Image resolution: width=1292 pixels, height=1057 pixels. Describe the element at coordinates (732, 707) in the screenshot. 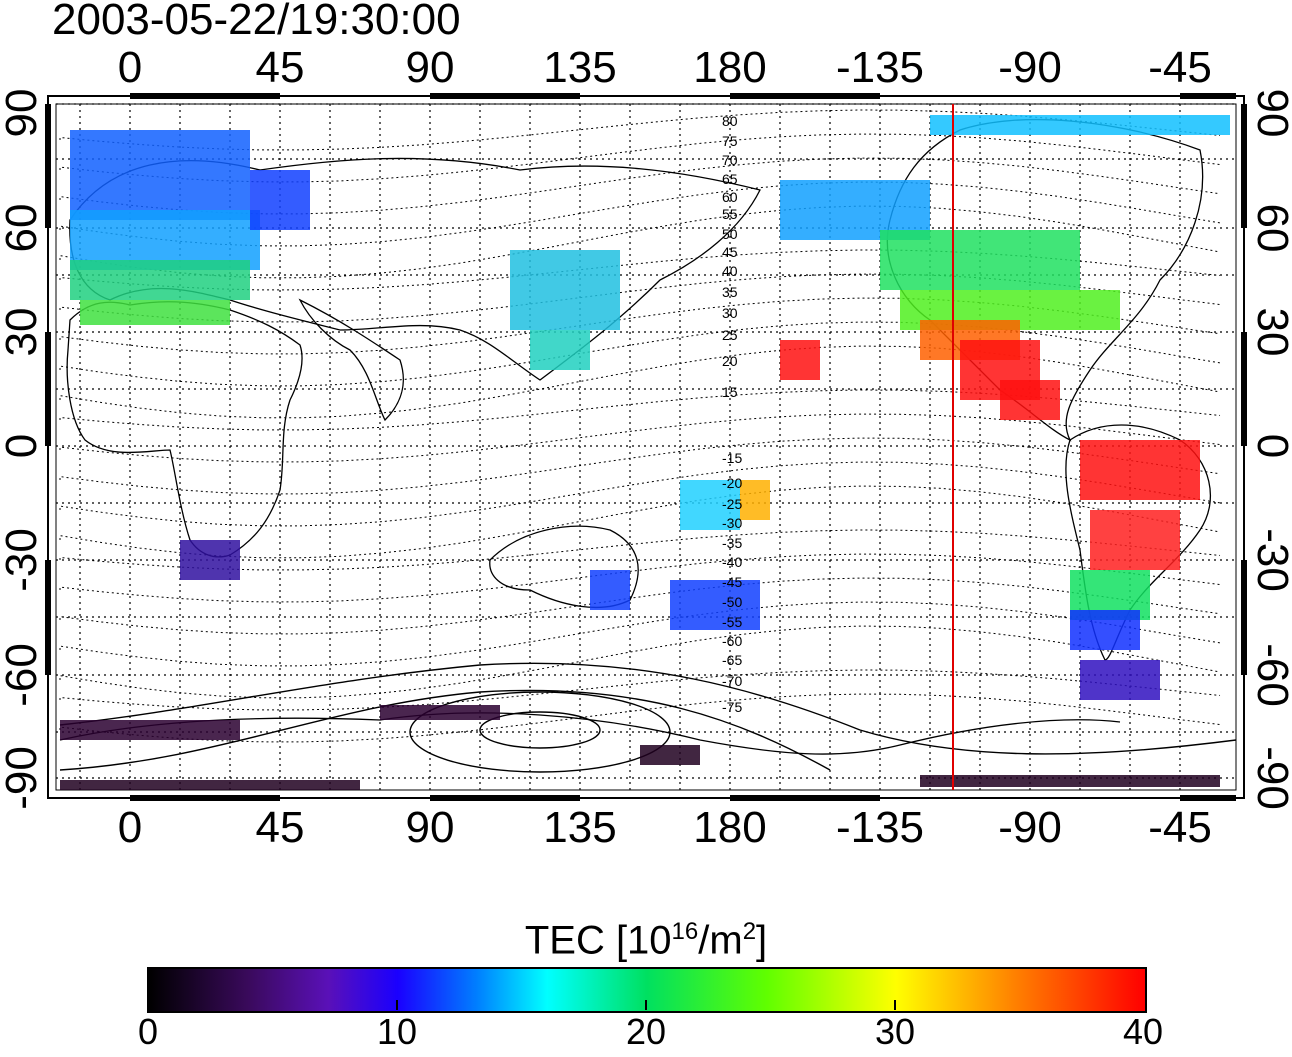

I see `contour-label: -75` at that location.